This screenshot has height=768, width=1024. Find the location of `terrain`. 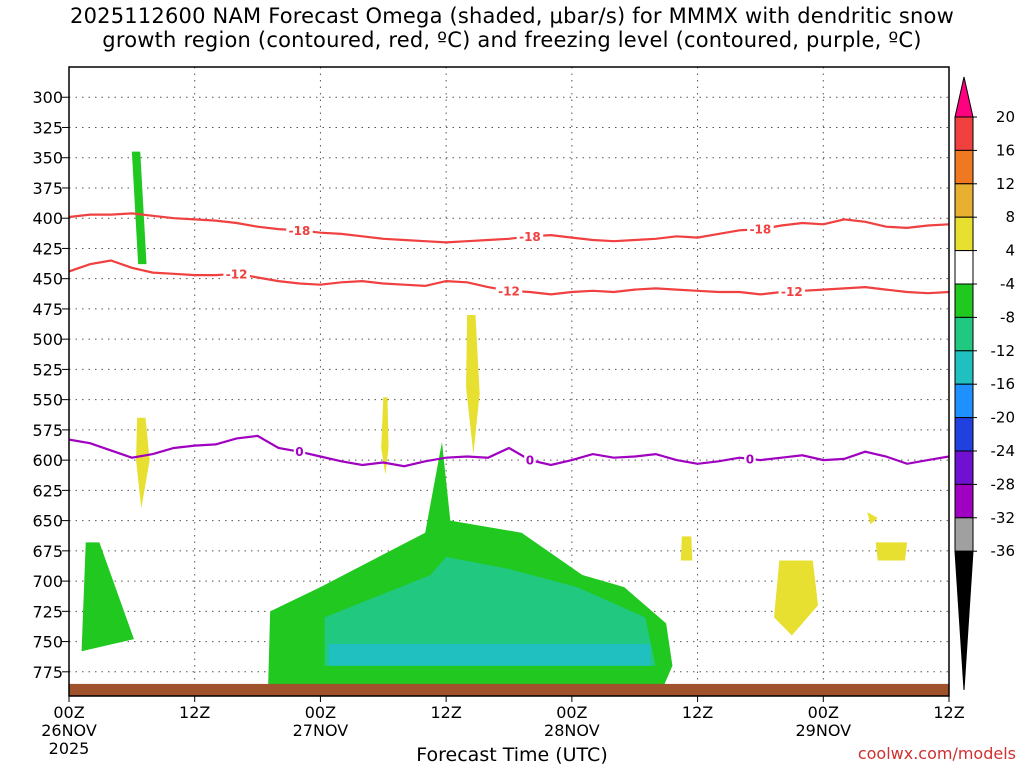

terrain is located at coordinates (509, 689).